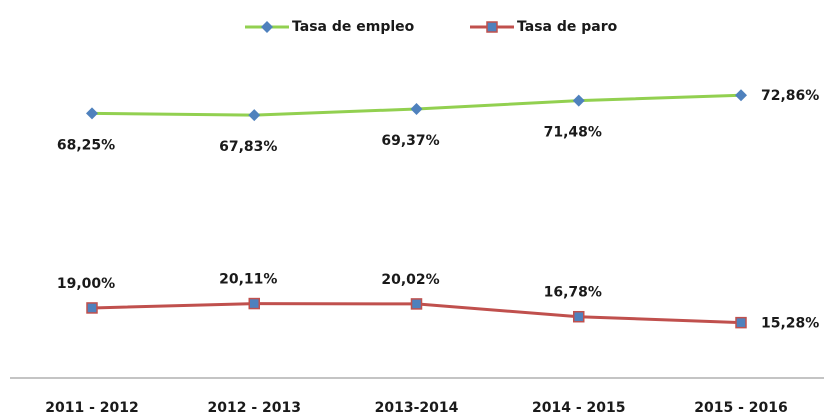 The width and height of the screenshot is (824, 419). I want to click on data-label: 72,86%, so click(790, 96).